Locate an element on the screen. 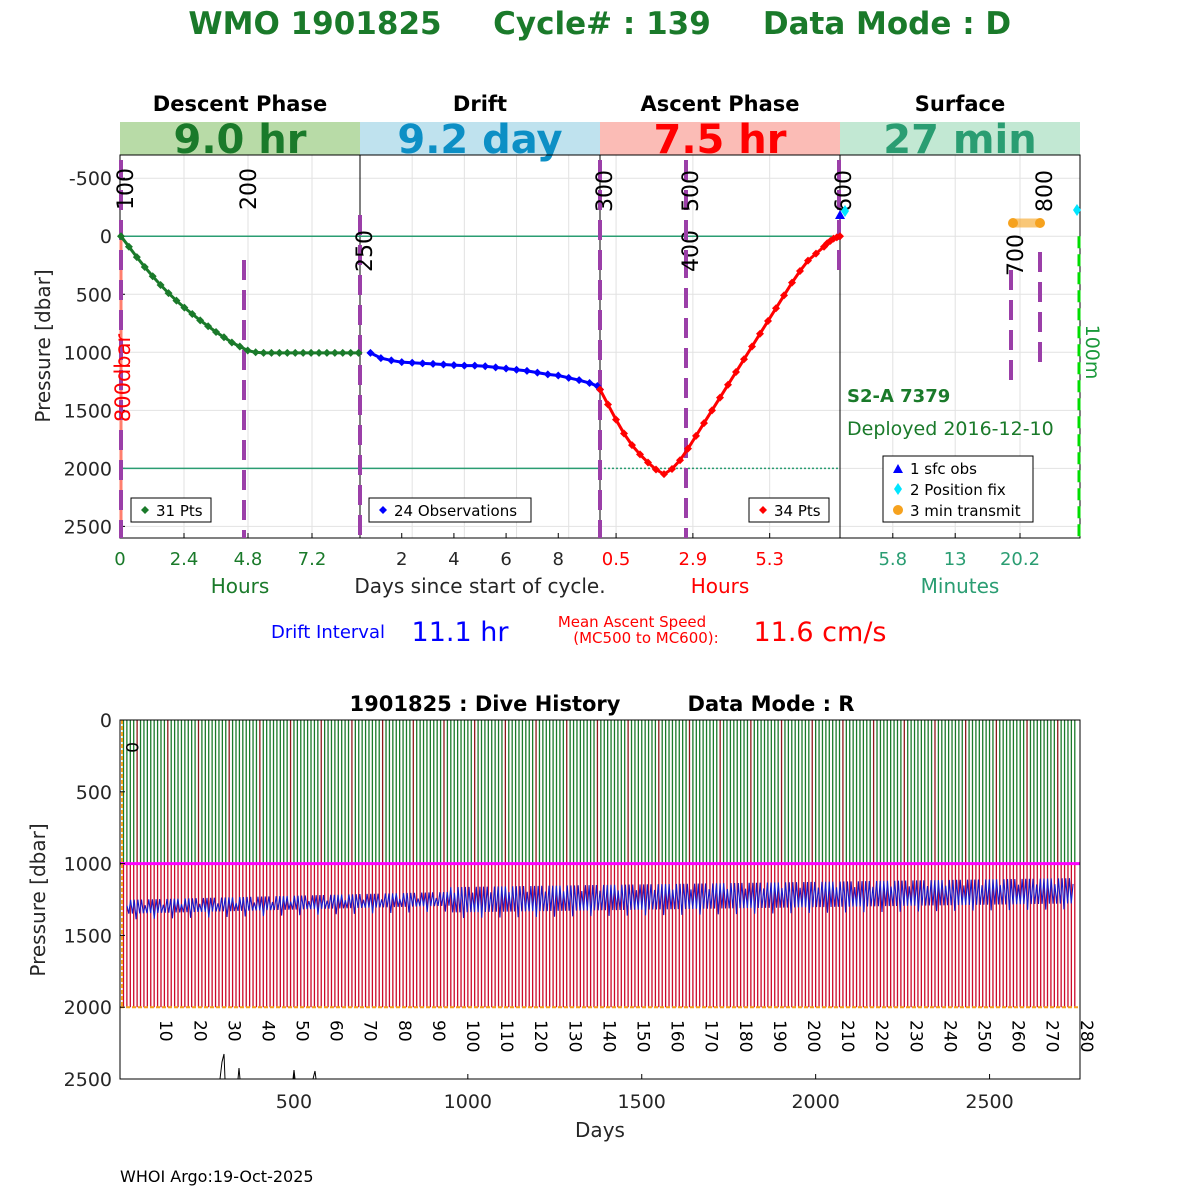 Image resolution: width=1200 pixels, height=1200 pixels. lower-panel is located at coordinates (600, 1044).